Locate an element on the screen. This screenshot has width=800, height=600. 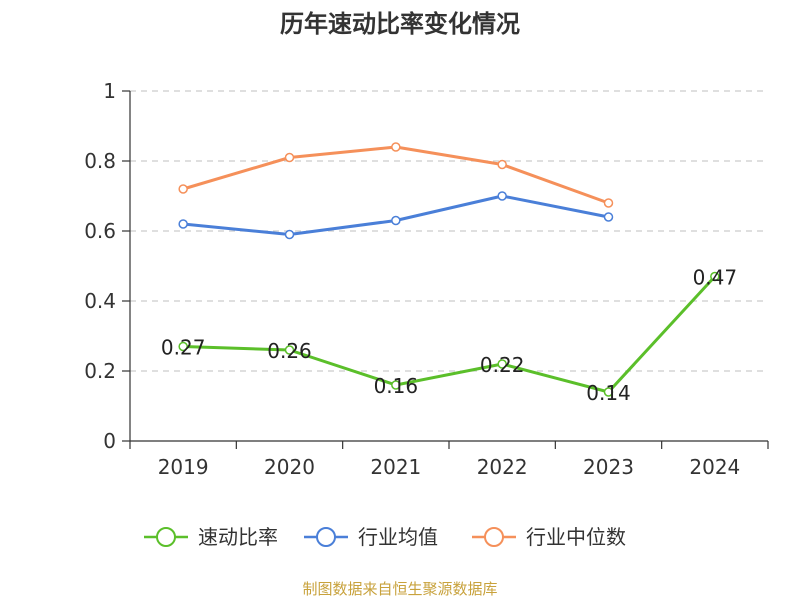
y-tick-label: 0.2 is located at coordinates (100, 371).